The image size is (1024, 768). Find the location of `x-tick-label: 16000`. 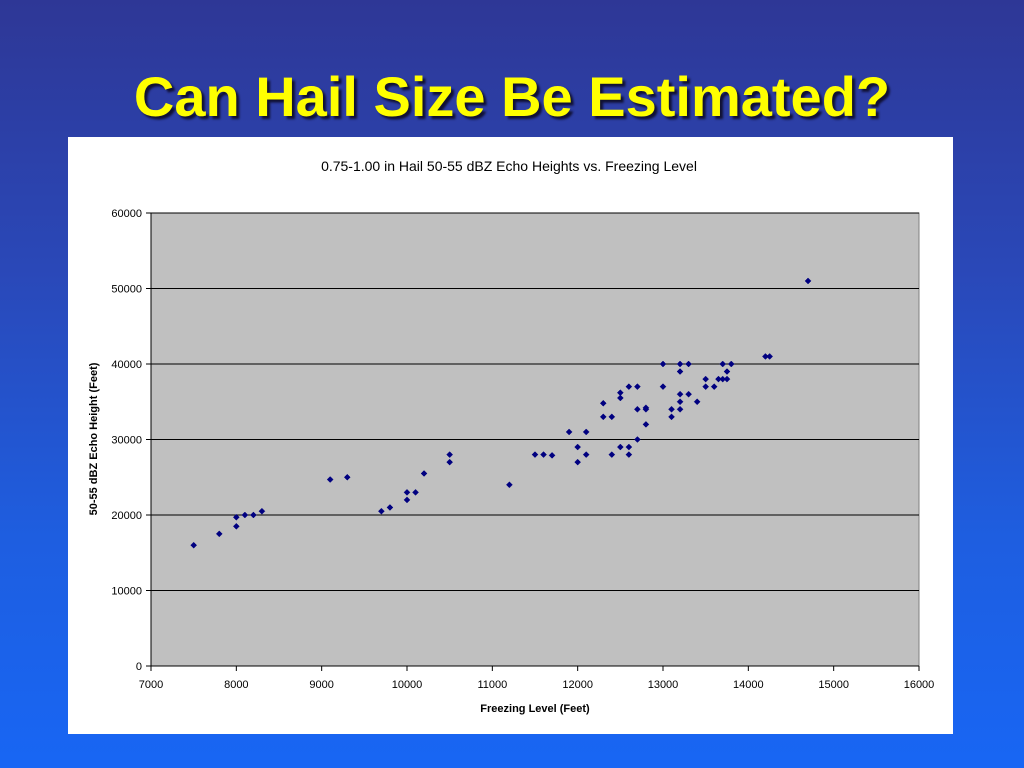

x-tick-label: 16000 is located at coordinates (919, 685).